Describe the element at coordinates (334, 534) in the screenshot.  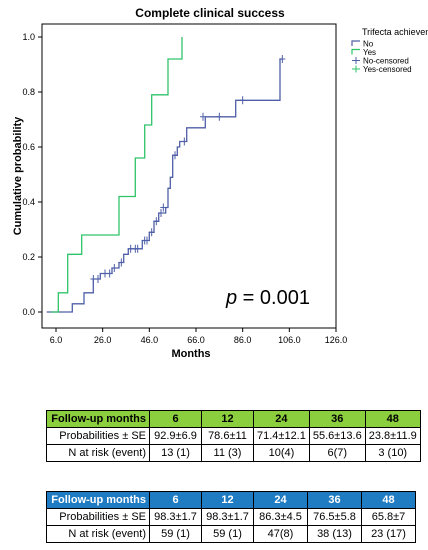
I see `at-risk-cell: 38 (13)` at that location.